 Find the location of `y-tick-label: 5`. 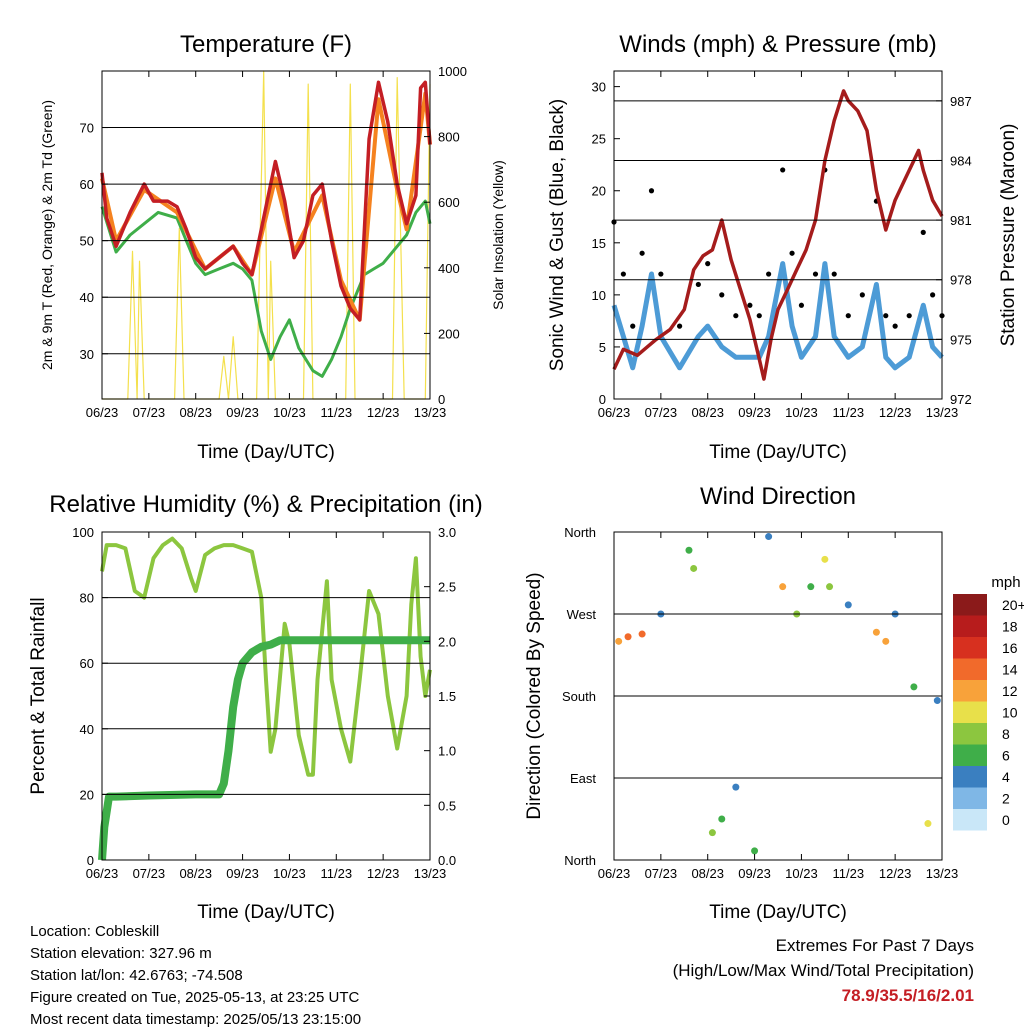

y-tick-label: 5 is located at coordinates (602, 347).